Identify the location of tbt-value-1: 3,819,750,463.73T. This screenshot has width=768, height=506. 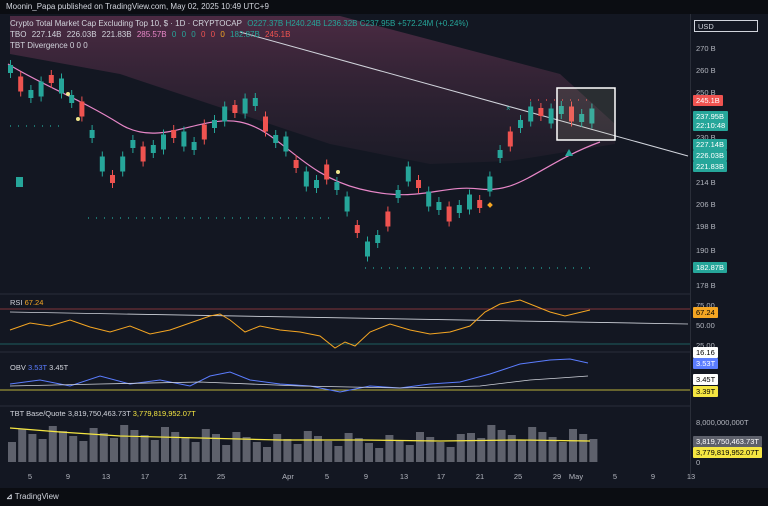
(99, 413).